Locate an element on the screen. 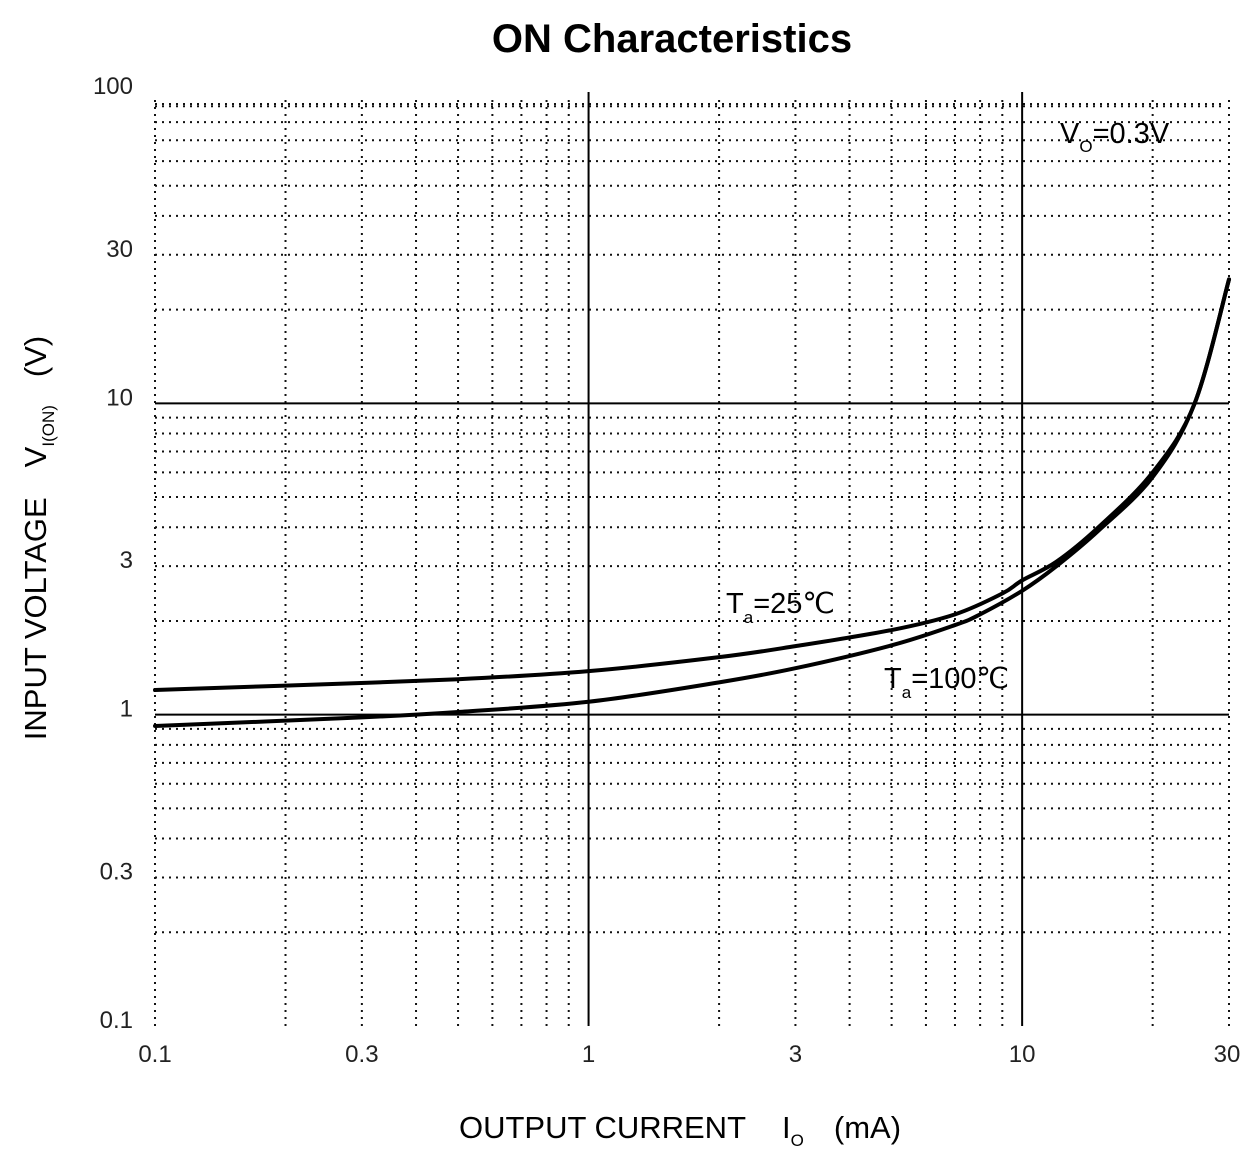 The height and width of the screenshot is (1153, 1247). x-tick-label: 3 is located at coordinates (795, 1054).